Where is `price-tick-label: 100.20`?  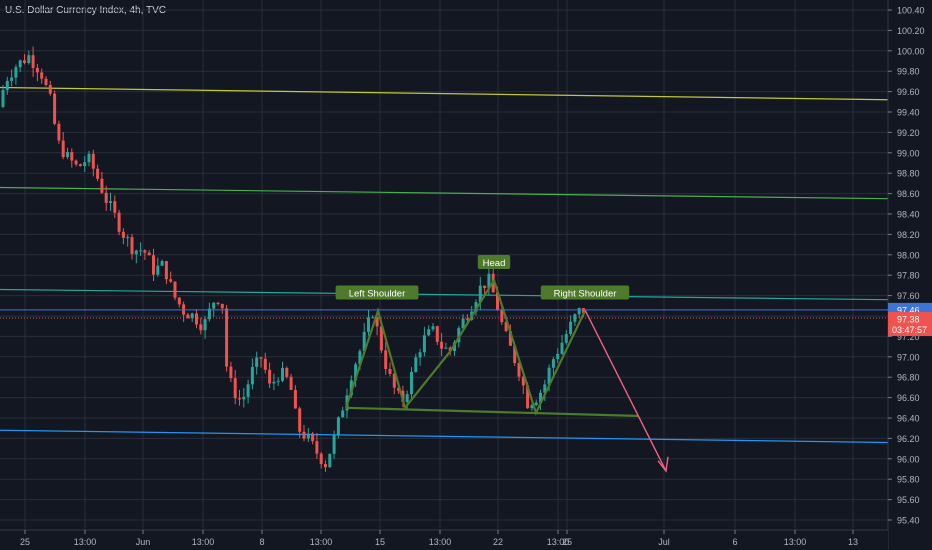 price-tick-label: 100.20 is located at coordinates (911, 31).